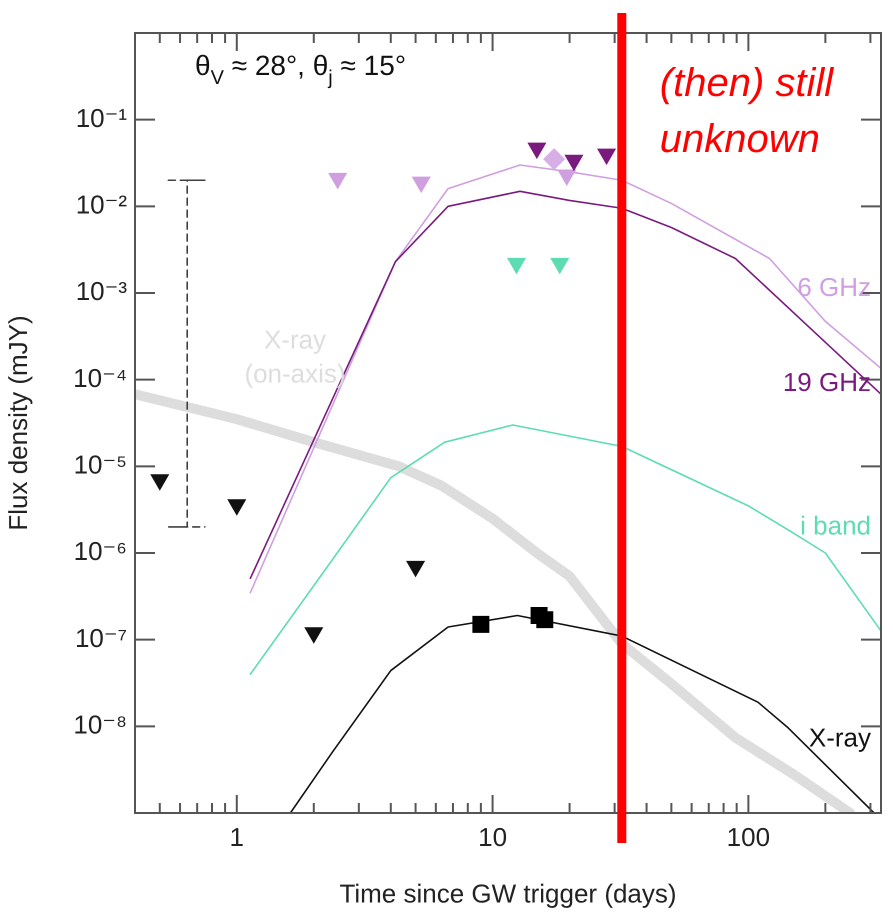  What do you see at coordinates (17, 423) in the screenshot?
I see `y-axis-title: Flux density (mJY)` at bounding box center [17, 423].